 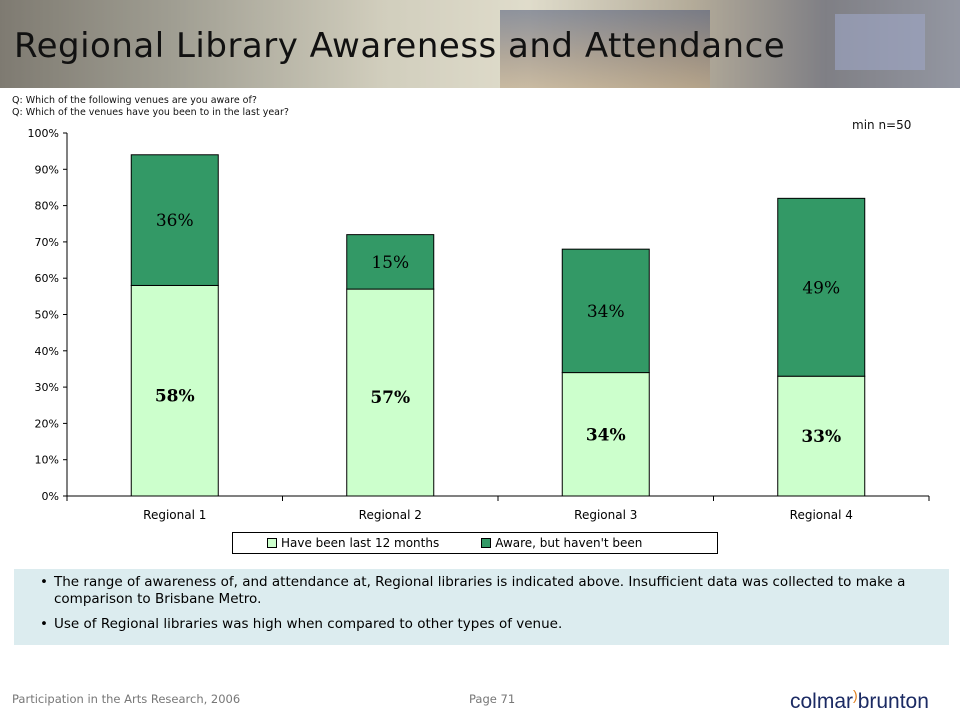 I want to click on data-label-attended: 33%, so click(x=821, y=437).